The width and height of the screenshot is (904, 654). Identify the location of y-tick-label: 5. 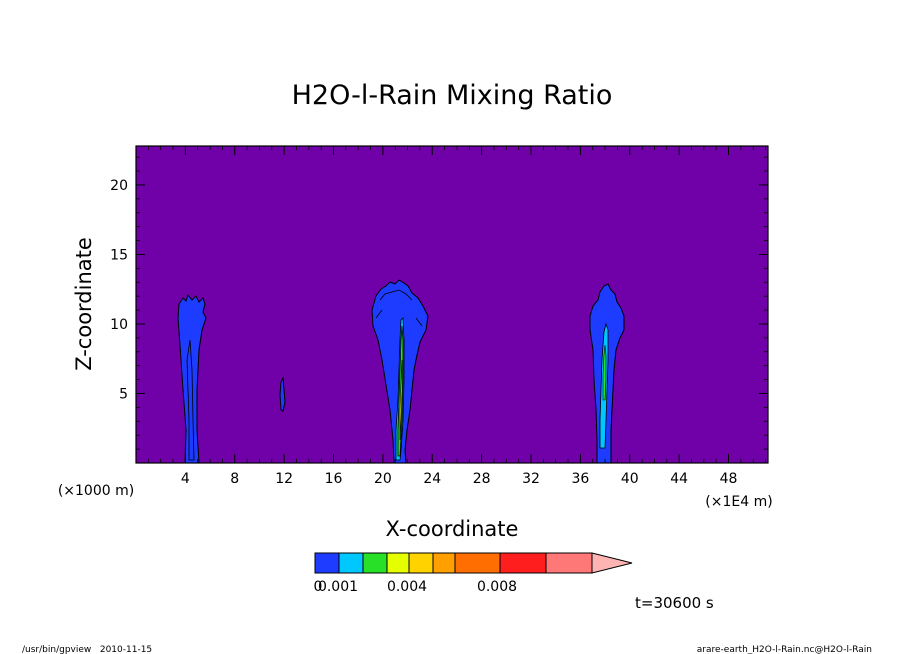
(123, 394).